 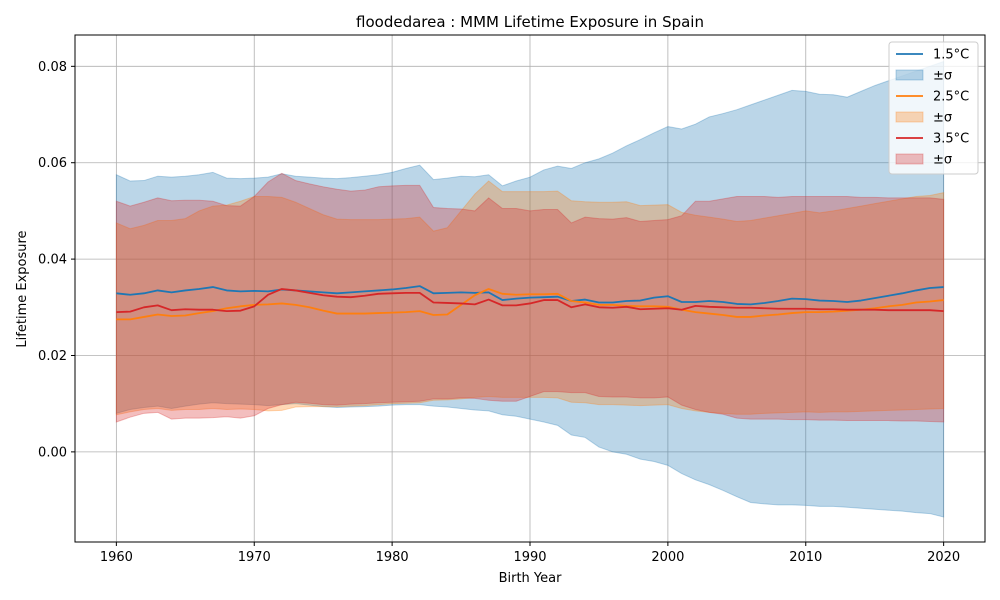 I want to click on y-axis-label: Lifetime Exposure, so click(x=22, y=288).